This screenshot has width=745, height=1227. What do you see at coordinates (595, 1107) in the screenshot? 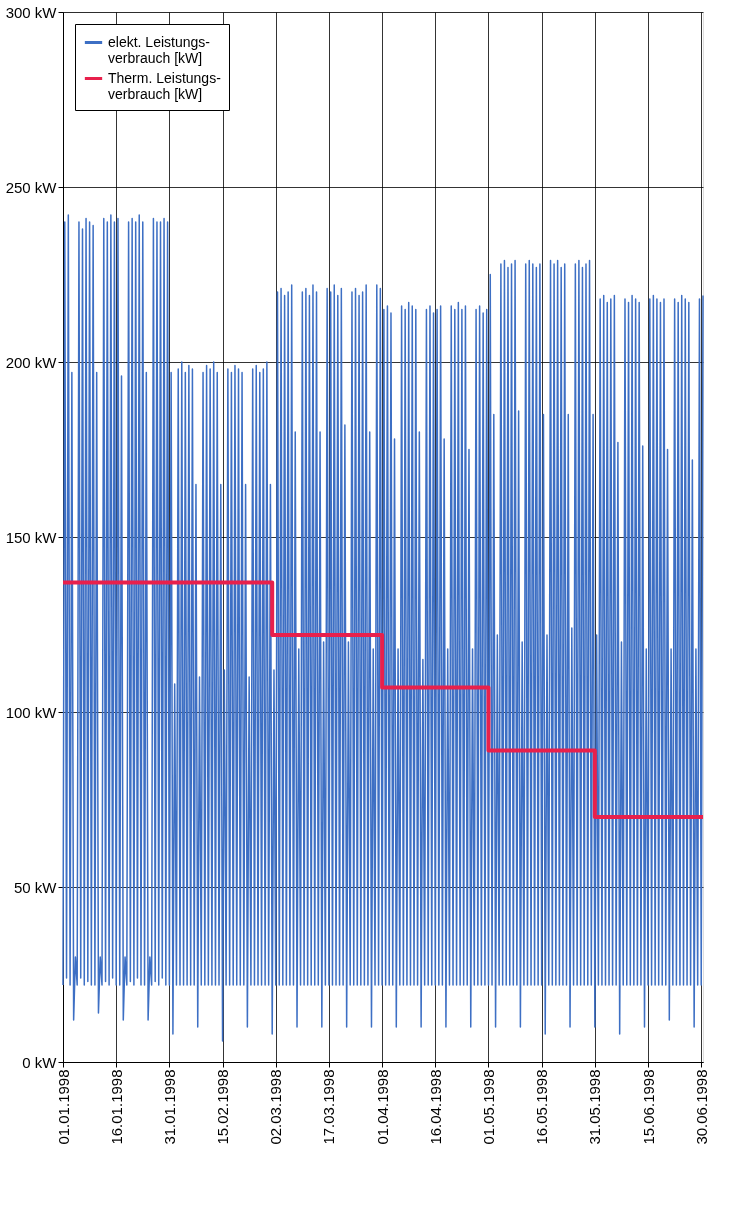
I see `x-tick-label: 31.05.1998` at bounding box center [595, 1107].